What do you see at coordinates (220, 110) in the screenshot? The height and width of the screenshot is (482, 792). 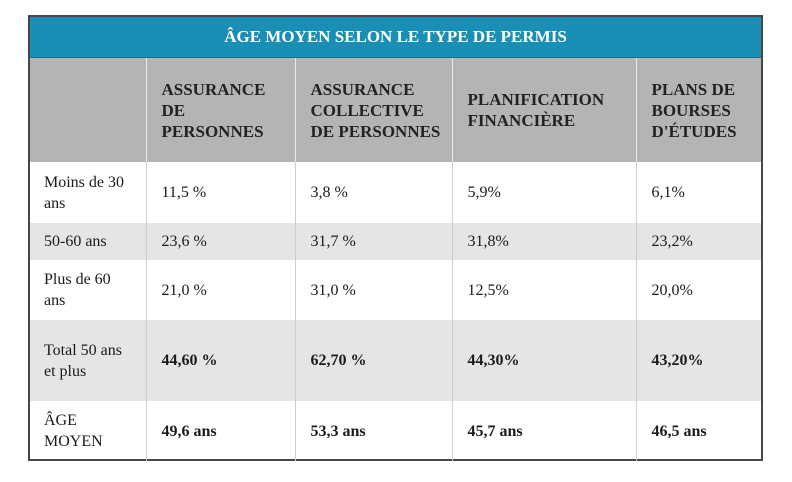 I see `header-assurance-personnes: ASSURANCE DE PERSONNES` at bounding box center [220, 110].